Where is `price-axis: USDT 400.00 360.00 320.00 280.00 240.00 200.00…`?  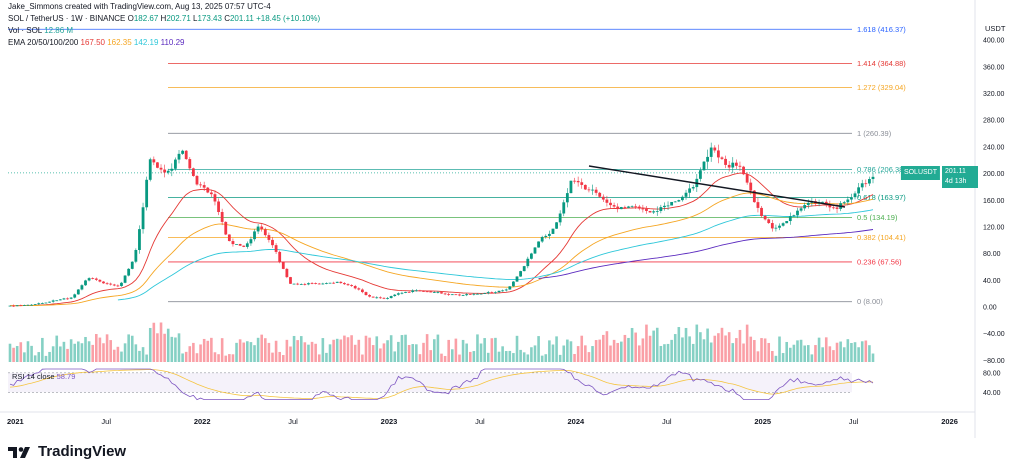 price-axis: USDT 400.00 360.00 320.00 280.00 240.00 200.00… is located at coordinates (990, 219).